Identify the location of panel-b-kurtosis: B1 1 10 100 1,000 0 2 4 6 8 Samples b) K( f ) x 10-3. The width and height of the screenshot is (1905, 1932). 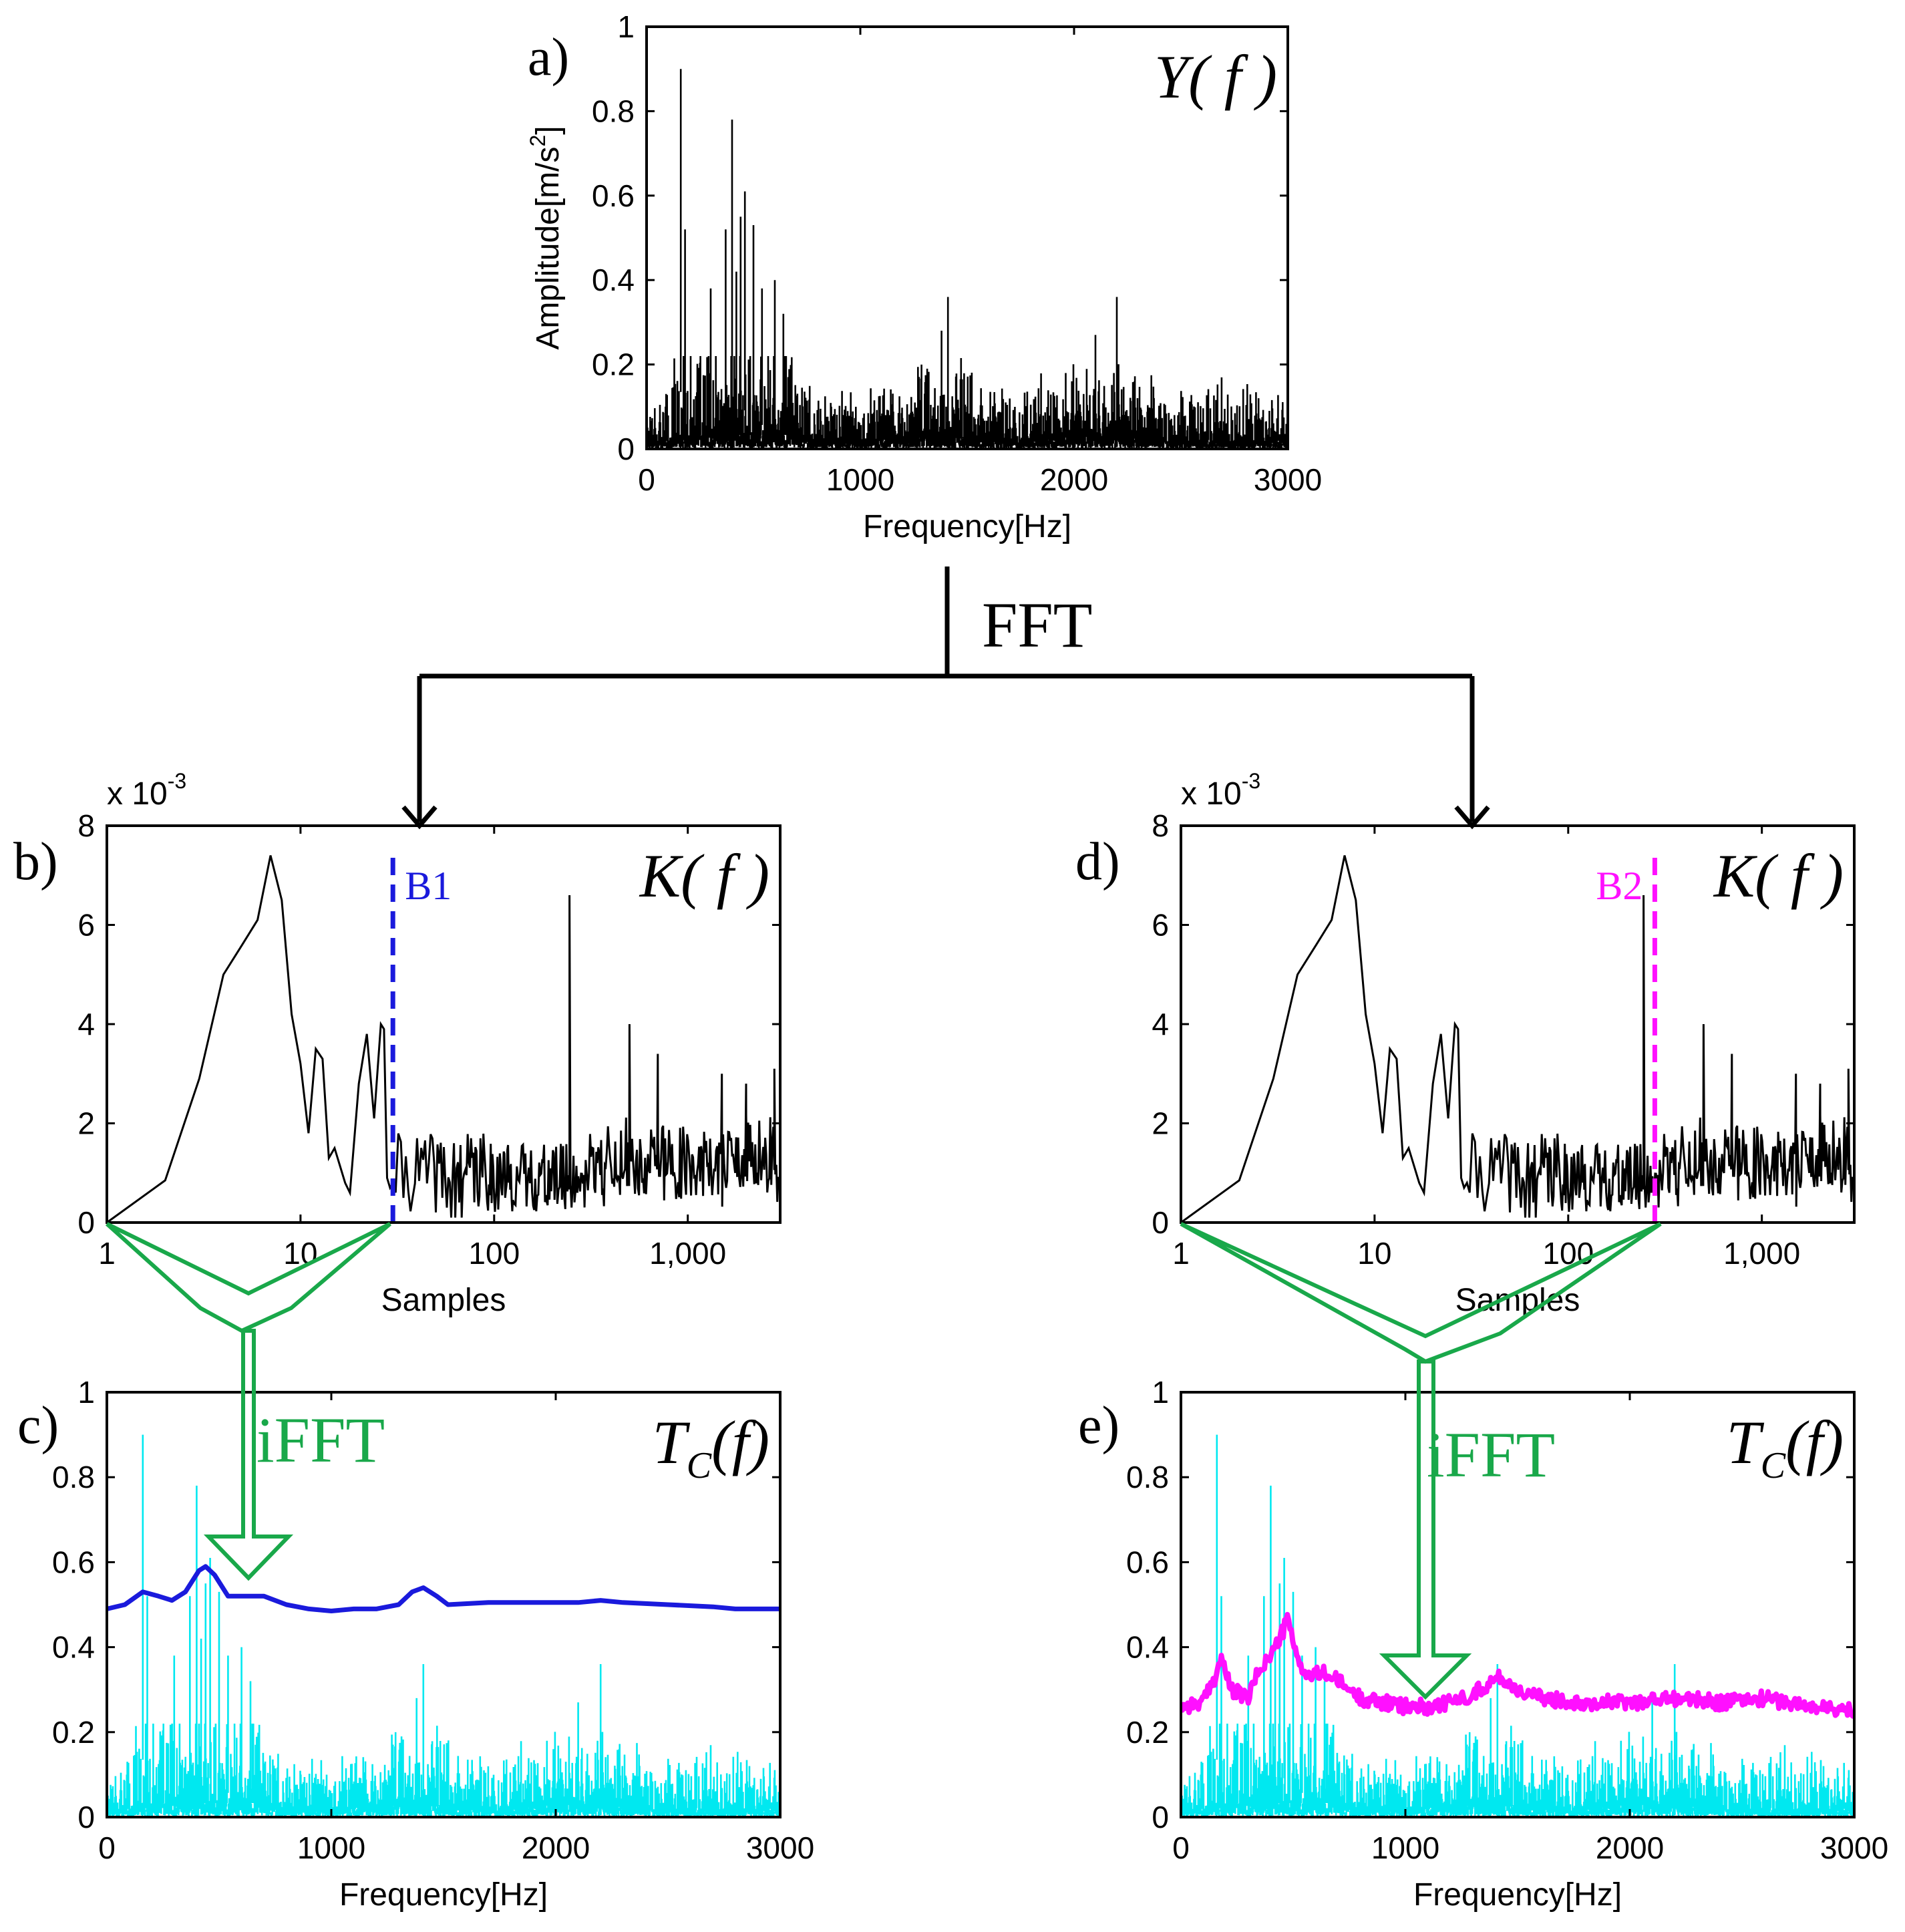
(397, 1043).